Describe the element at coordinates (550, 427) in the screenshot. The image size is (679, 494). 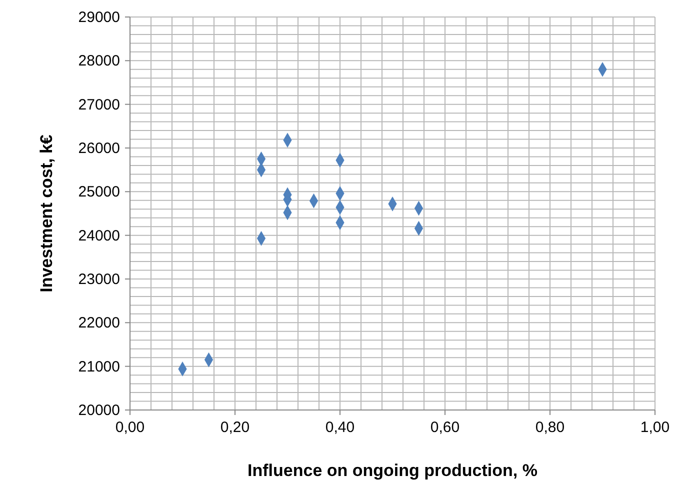
I see `x-tick-label: 0,80` at that location.